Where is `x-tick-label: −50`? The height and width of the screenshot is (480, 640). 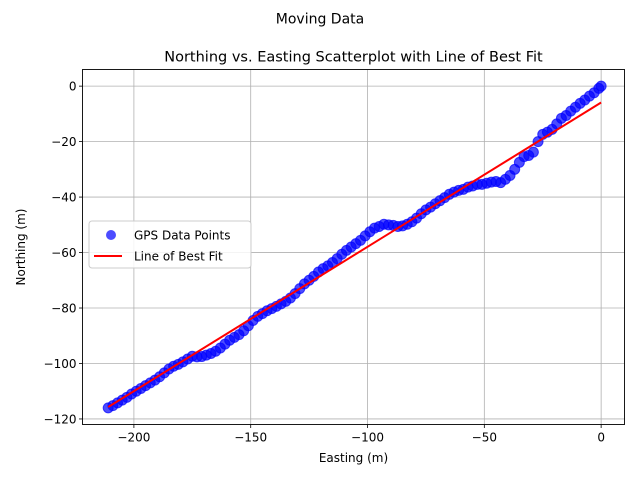
x-tick-label: −50 is located at coordinates (484, 438).